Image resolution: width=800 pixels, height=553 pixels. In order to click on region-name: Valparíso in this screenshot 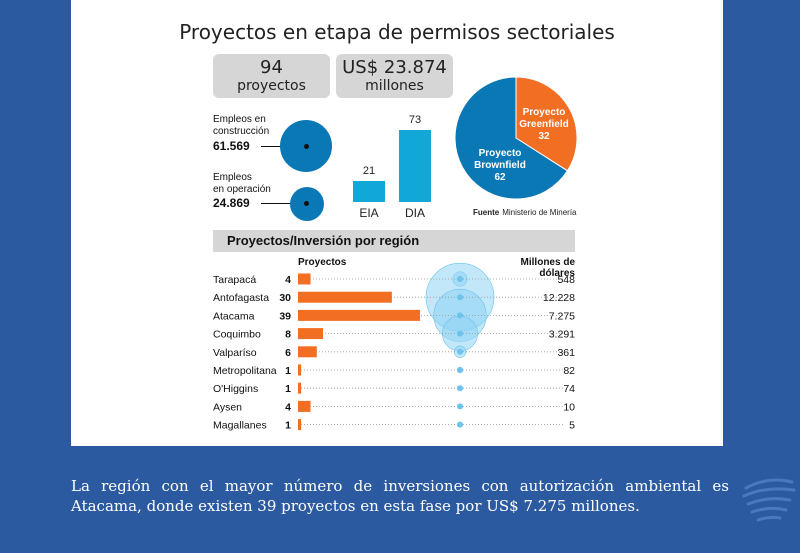, I will do `click(235, 353)`.